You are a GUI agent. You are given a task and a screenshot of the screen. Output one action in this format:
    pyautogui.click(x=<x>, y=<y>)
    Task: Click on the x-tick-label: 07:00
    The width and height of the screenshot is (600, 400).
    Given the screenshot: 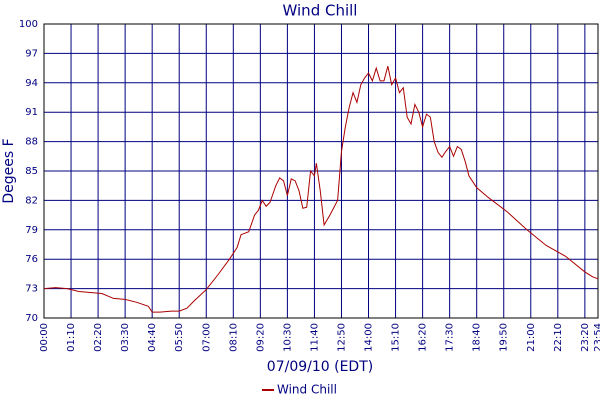 What is the action you would take?
    pyautogui.click(x=206, y=337)
    